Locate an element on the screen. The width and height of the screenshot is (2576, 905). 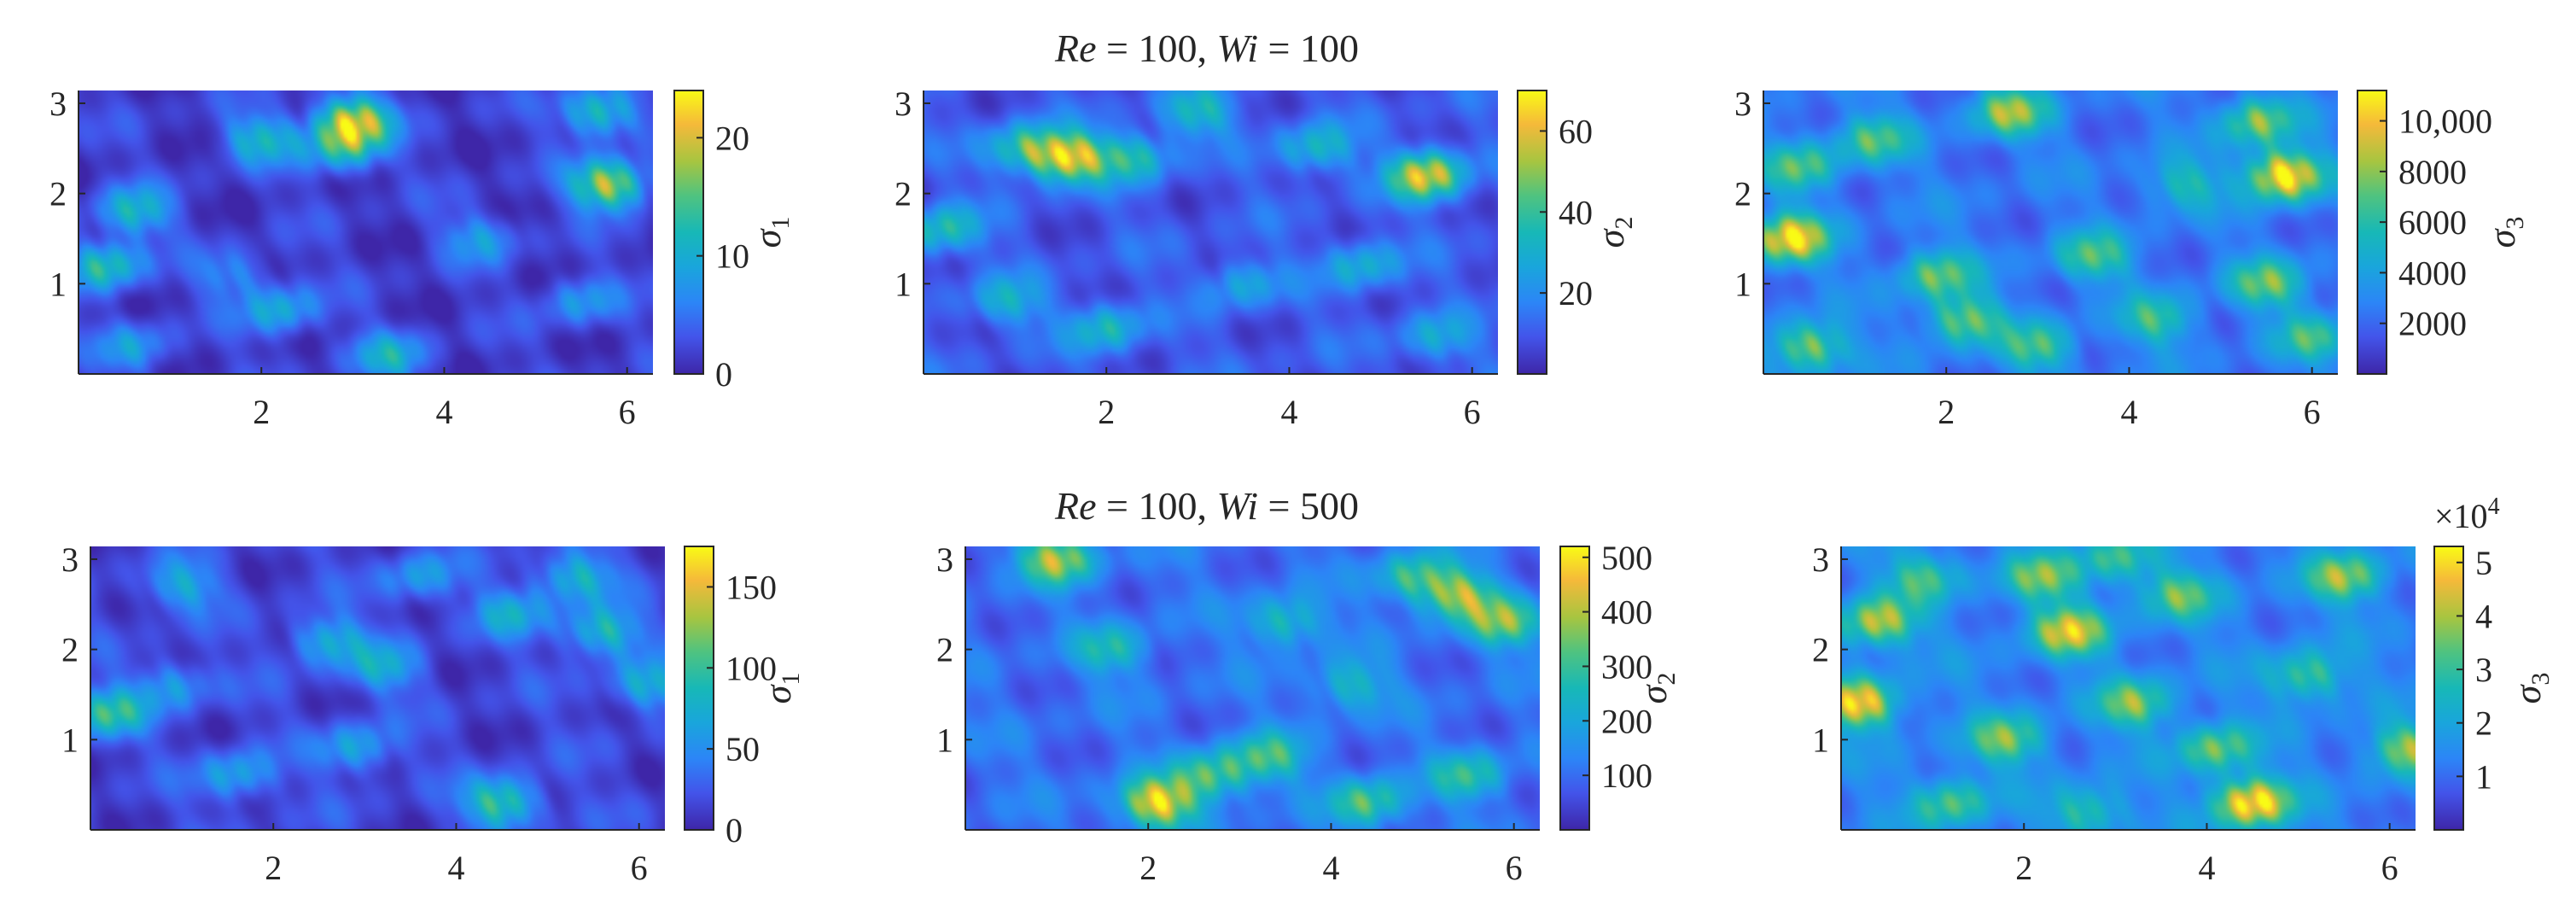
colorbar-tick-label: 300 is located at coordinates (1626, 666).